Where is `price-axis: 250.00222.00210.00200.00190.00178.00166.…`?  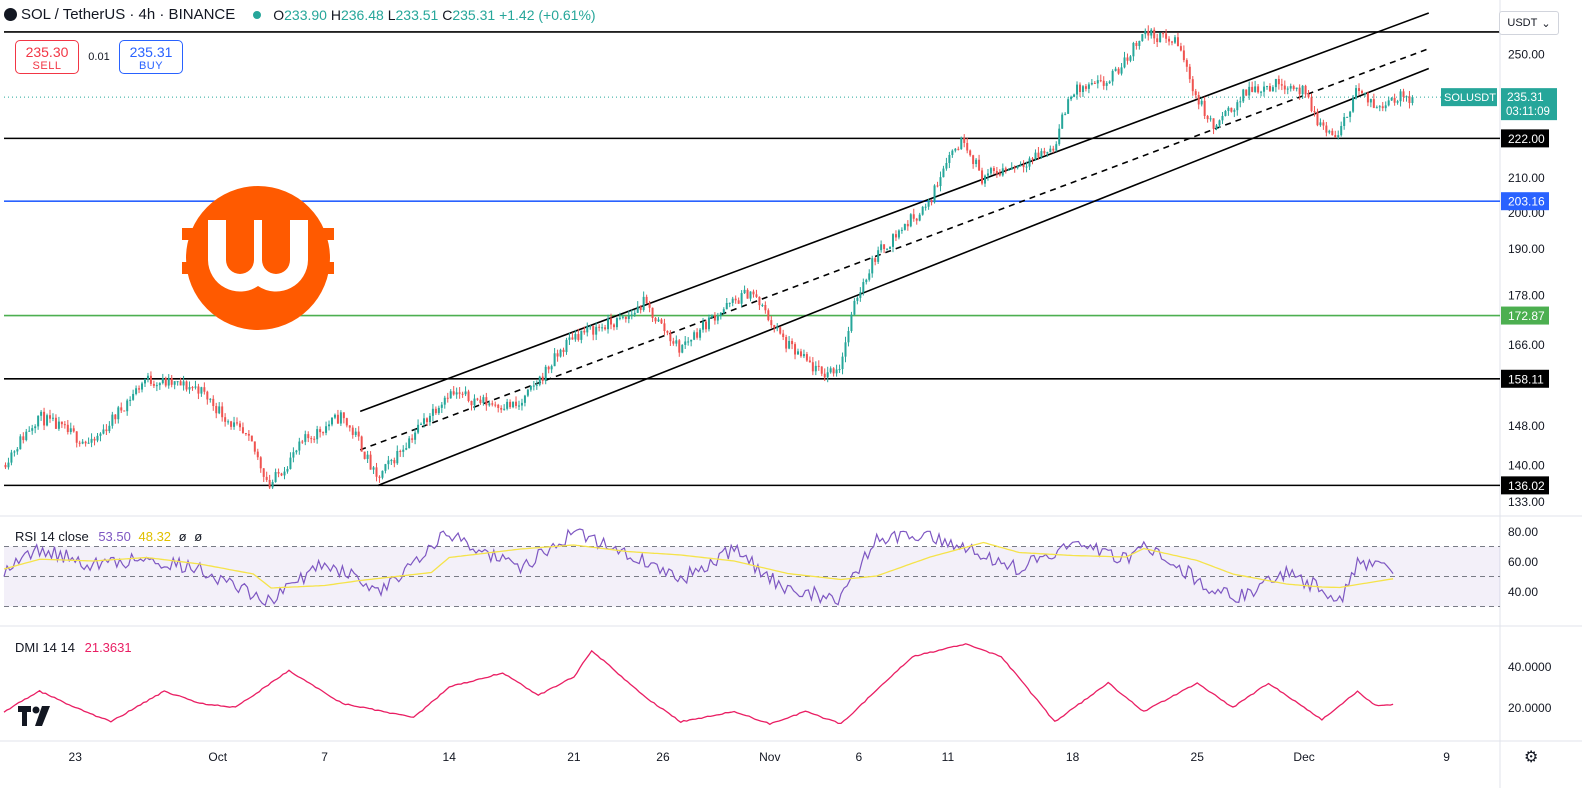 price-axis: 250.00222.00210.00200.00190.00178.00166.… is located at coordinates (1499, 278).